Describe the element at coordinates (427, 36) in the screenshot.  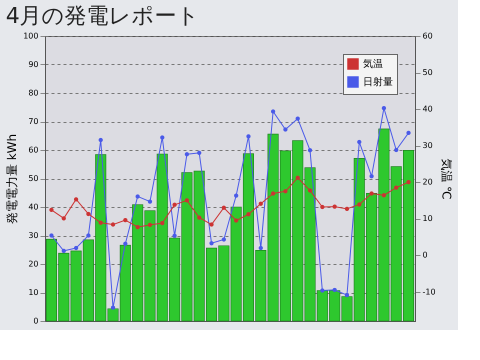
I see `y2-tick-label: 60` at that location.